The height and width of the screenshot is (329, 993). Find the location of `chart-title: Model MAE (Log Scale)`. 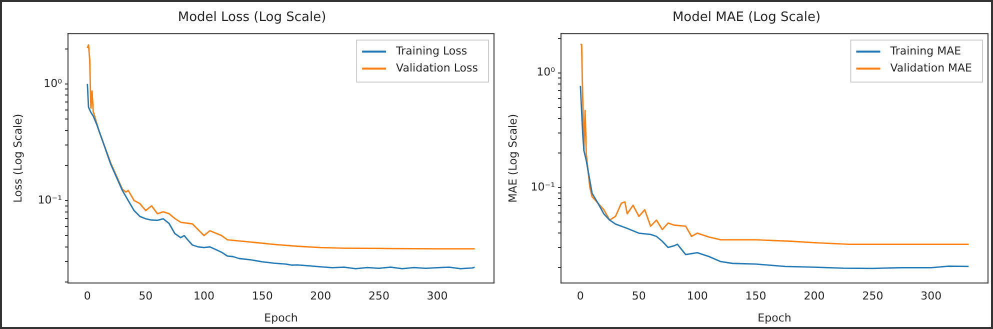

chart-title: Model MAE (Log Scale) is located at coordinates (746, 18).